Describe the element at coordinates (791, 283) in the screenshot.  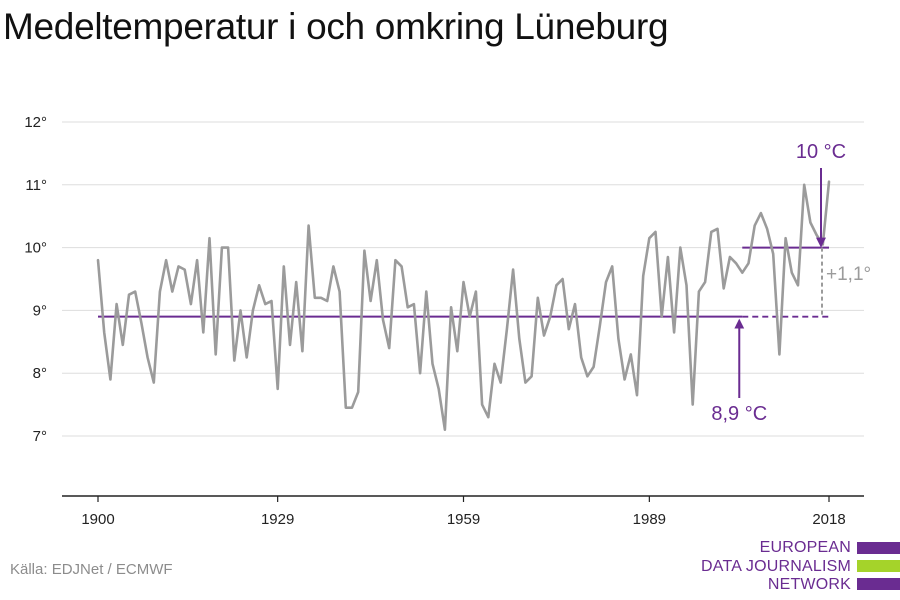
I see `annotations: 10 °C 8,9 °C +1,1°` at that location.